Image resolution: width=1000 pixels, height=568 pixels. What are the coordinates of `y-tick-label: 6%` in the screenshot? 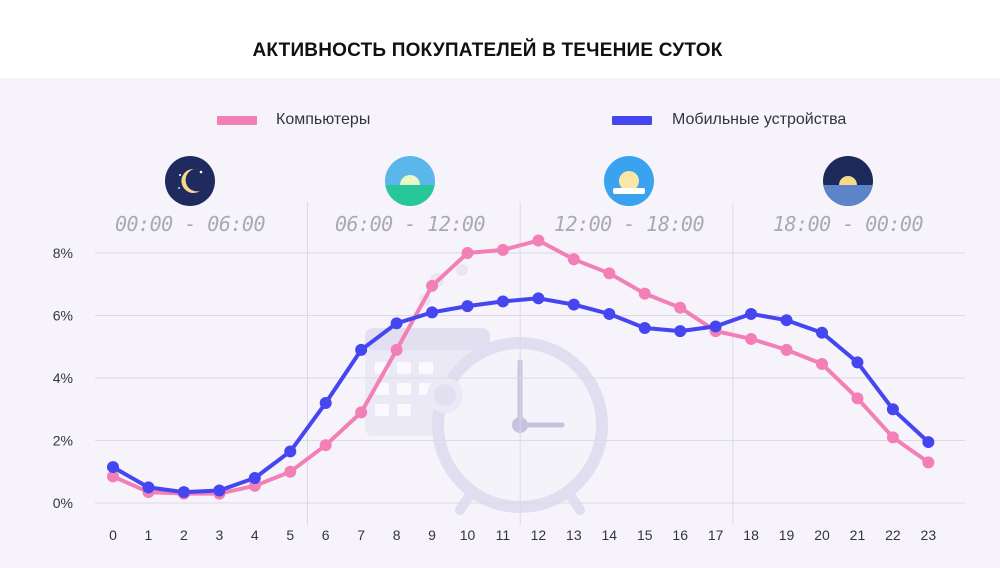 It's located at (63, 316).